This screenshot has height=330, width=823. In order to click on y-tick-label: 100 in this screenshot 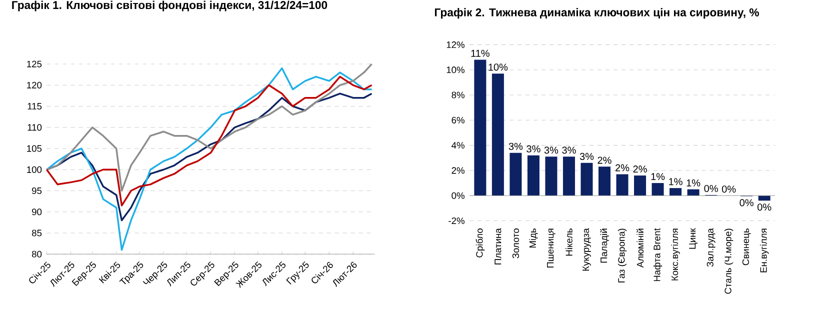, I will do `click(34, 169)`.